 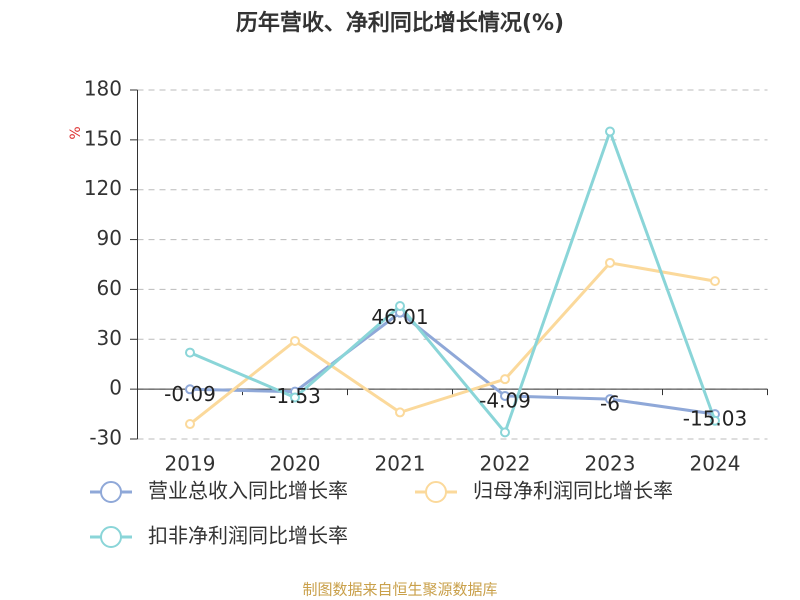 What do you see at coordinates (505, 464) in the screenshot?
I see `x-tick-label: 2022` at bounding box center [505, 464].